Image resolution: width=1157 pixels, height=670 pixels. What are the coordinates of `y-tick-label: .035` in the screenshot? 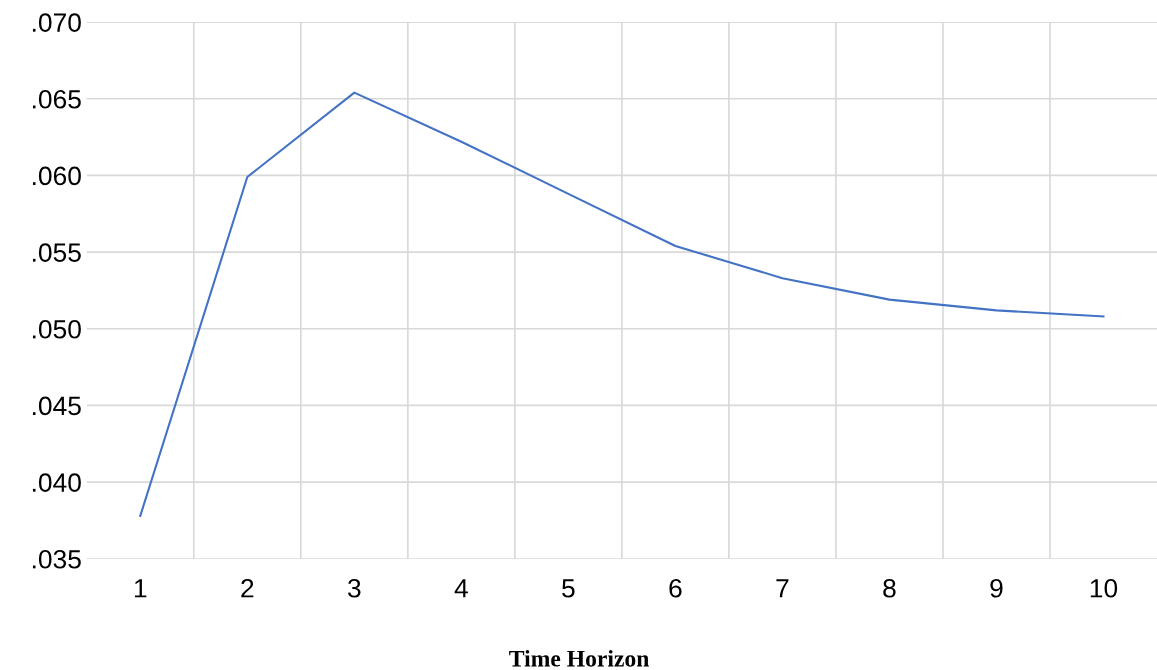 It's located at (56, 559).